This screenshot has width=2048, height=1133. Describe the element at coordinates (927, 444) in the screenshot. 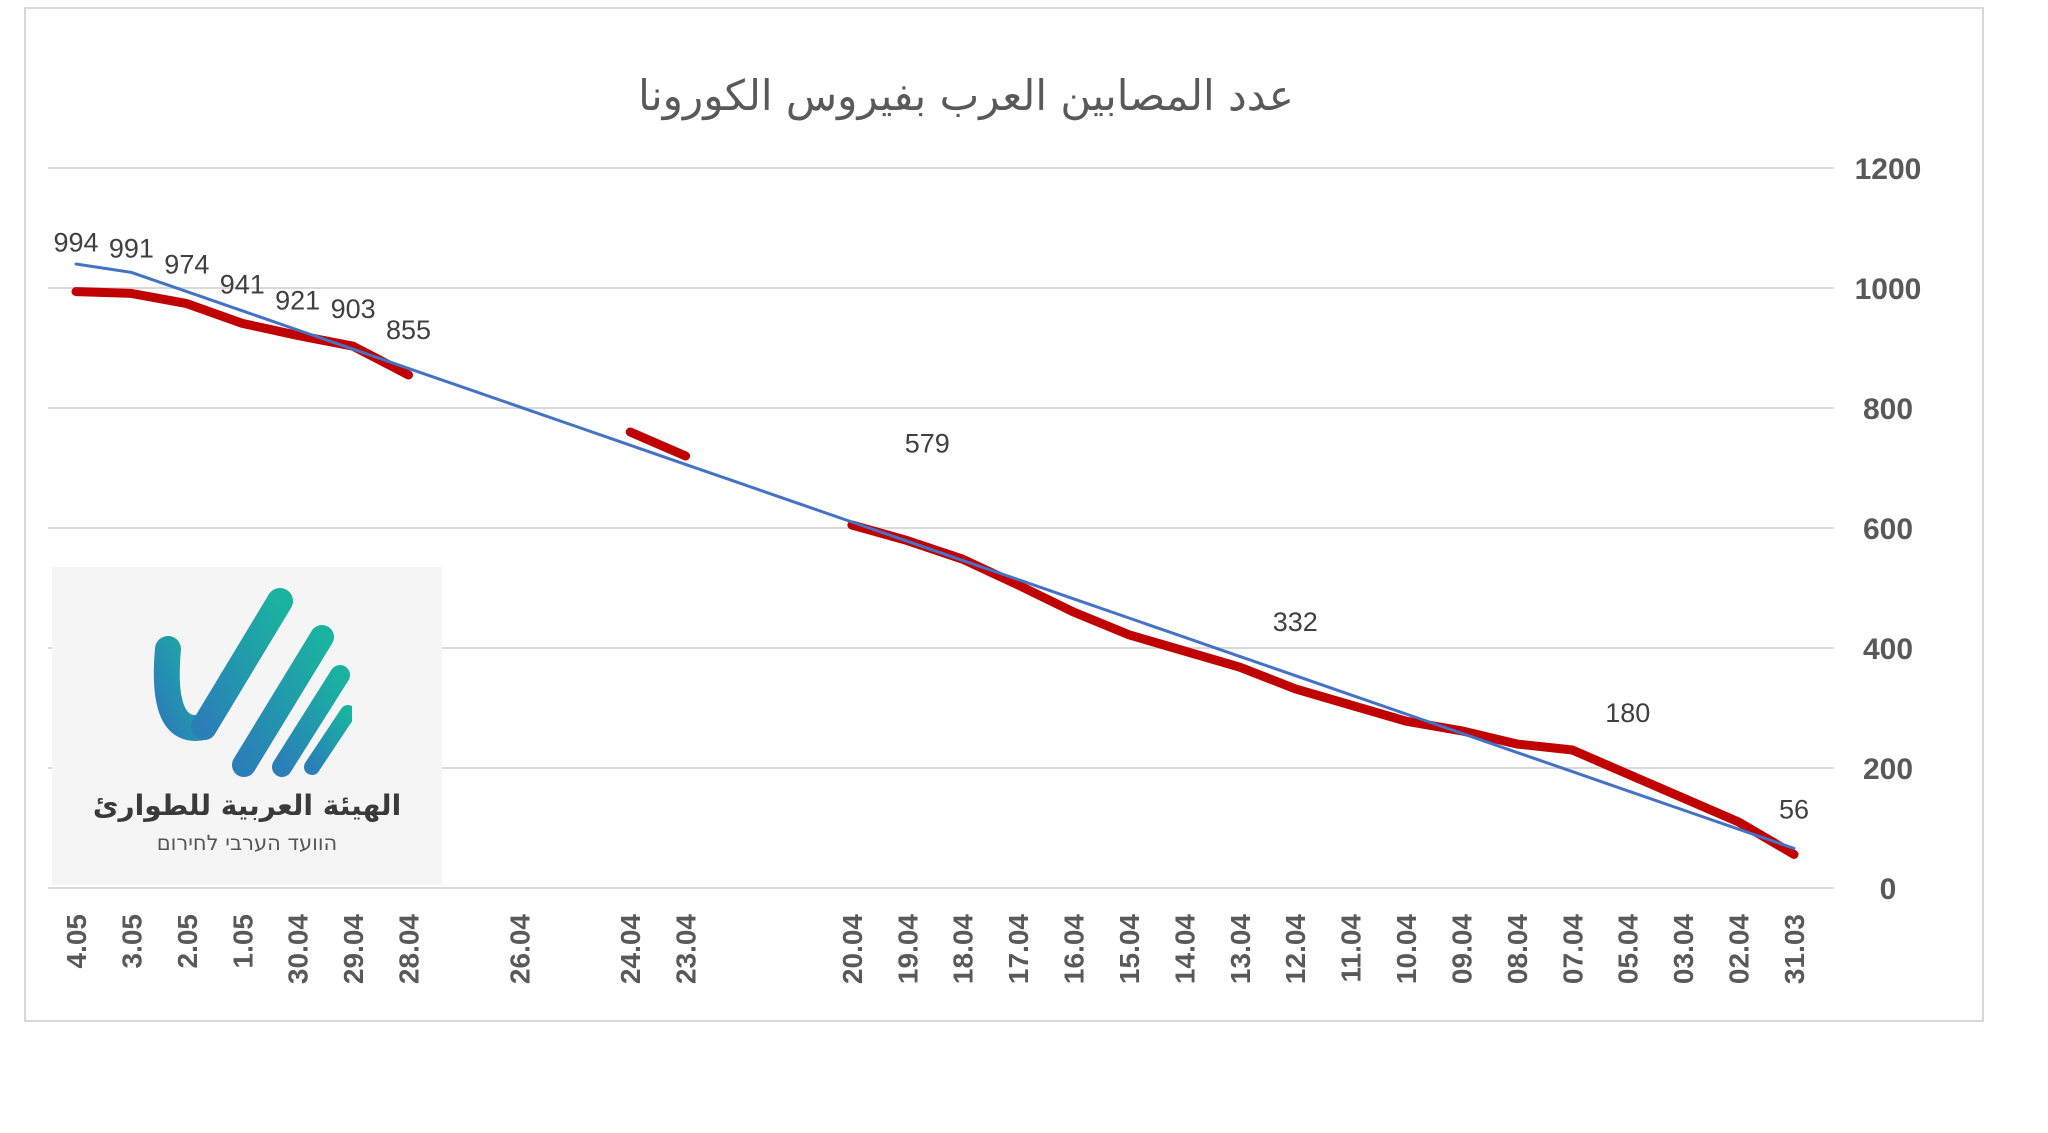

I see `data-label: 579` at that location.